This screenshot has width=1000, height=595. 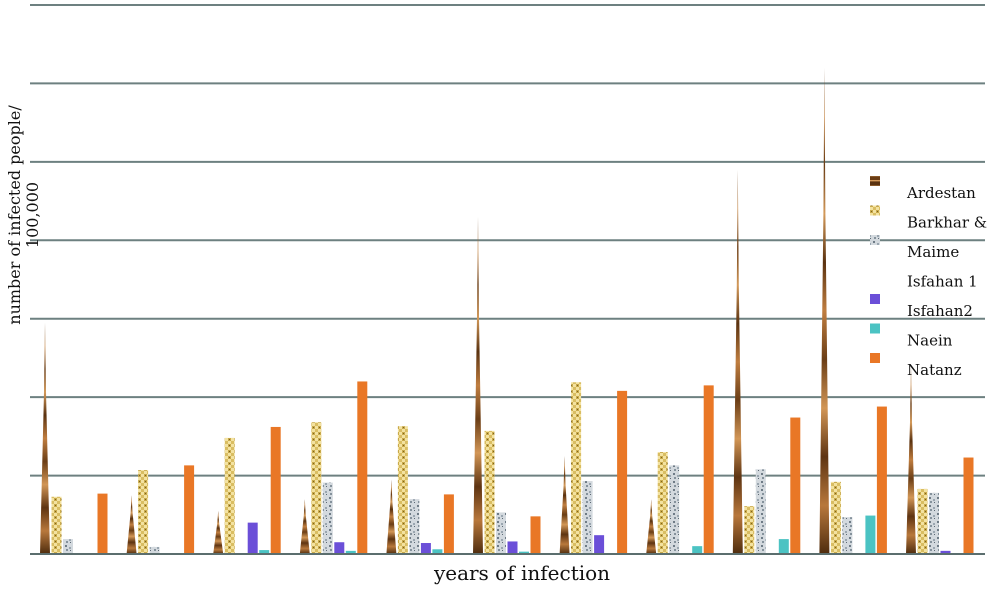 What do you see at coordinates (930, 341) in the screenshot?
I see `legend-label-6: Naein` at bounding box center [930, 341].